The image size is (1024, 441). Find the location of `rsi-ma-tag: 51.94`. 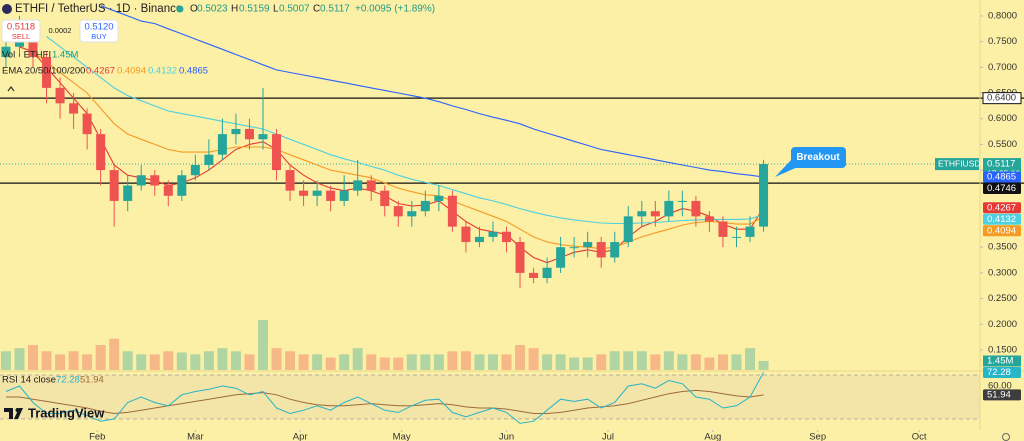

rsi-ma-tag: 51.94 is located at coordinates (999, 394).